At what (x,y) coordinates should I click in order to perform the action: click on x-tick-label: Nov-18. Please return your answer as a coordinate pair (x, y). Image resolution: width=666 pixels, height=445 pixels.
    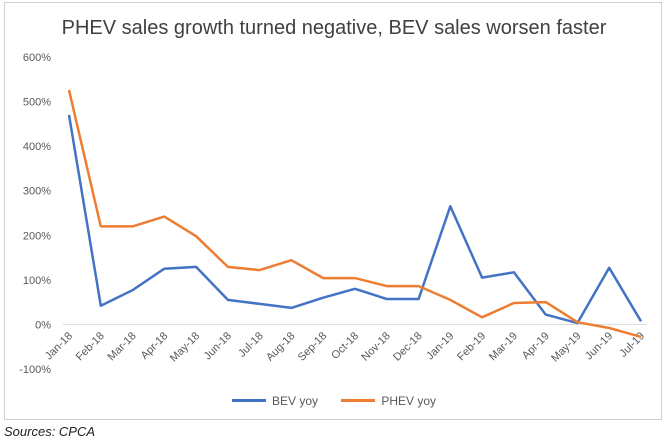
    Looking at the image, I should click on (376, 347).